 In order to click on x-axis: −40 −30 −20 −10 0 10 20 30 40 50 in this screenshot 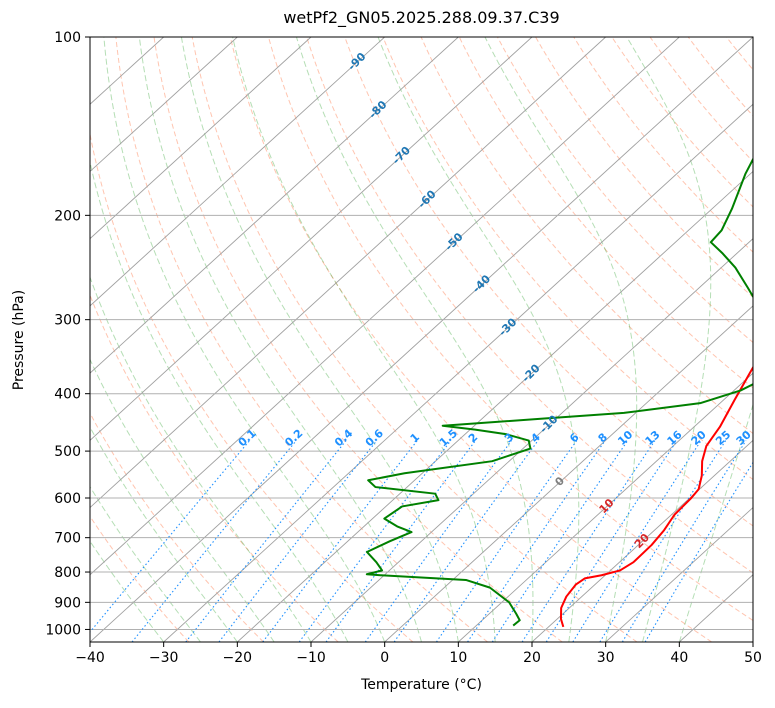, I will do `click(418, 654)`.